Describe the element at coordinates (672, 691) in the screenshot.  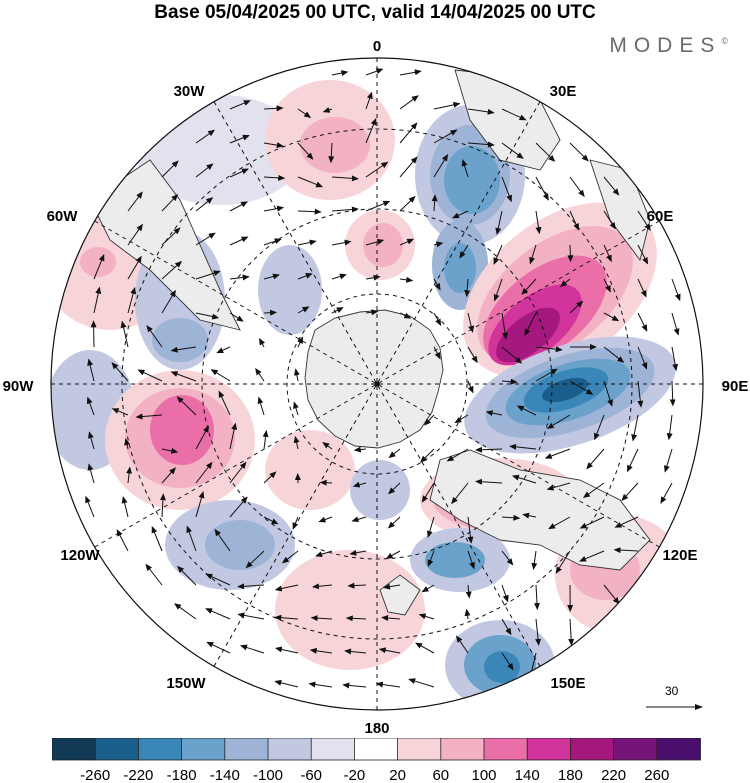
I see `reference-vector-value: 30` at that location.